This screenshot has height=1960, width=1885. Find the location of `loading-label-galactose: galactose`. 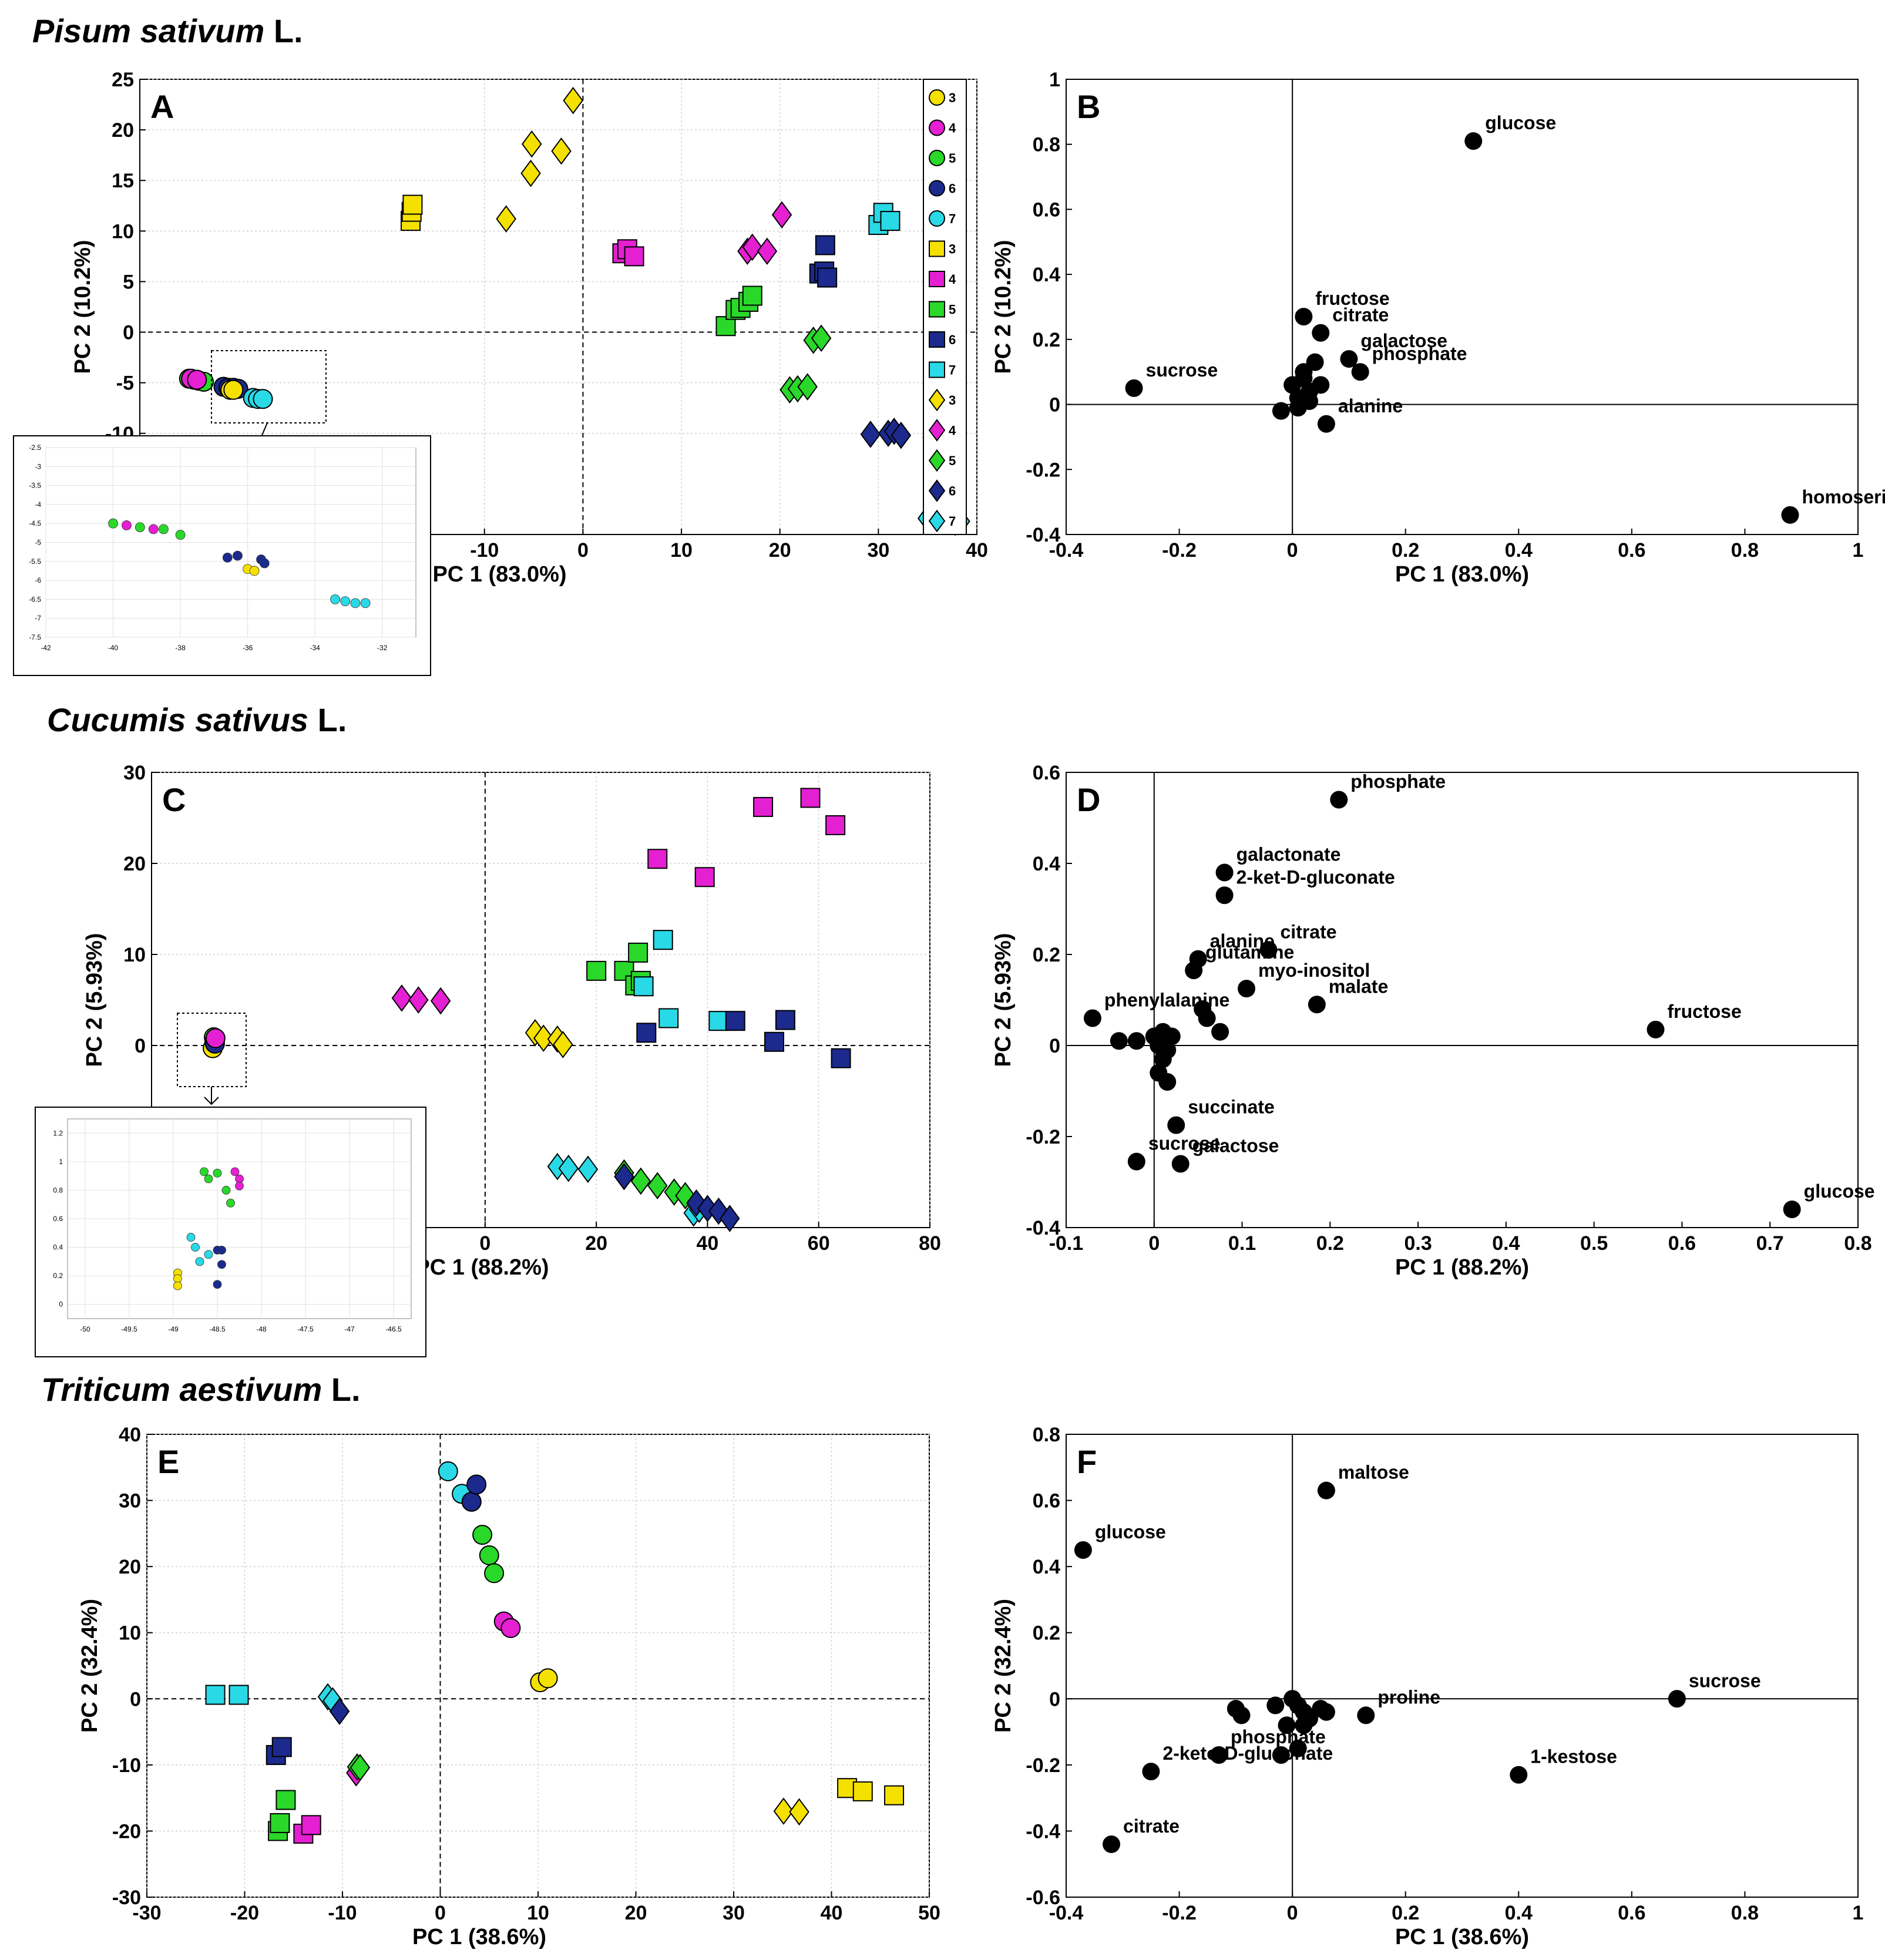

loading-label-galactose: galactose is located at coordinates (1235, 1145).